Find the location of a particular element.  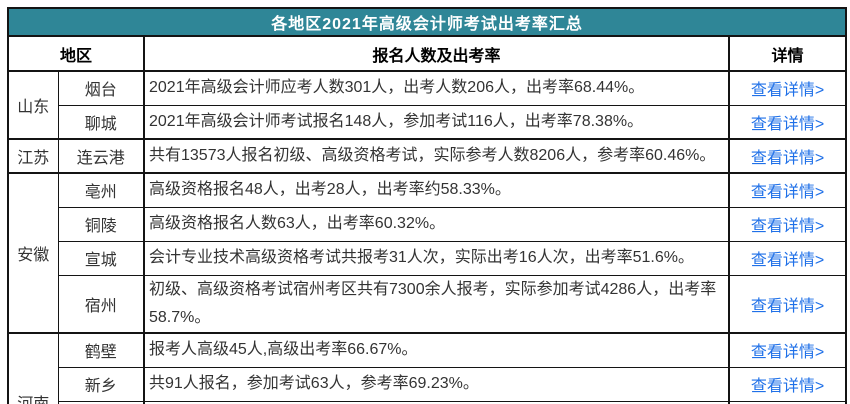

province-cell-jiangsu: 江苏 is located at coordinates (33, 156).